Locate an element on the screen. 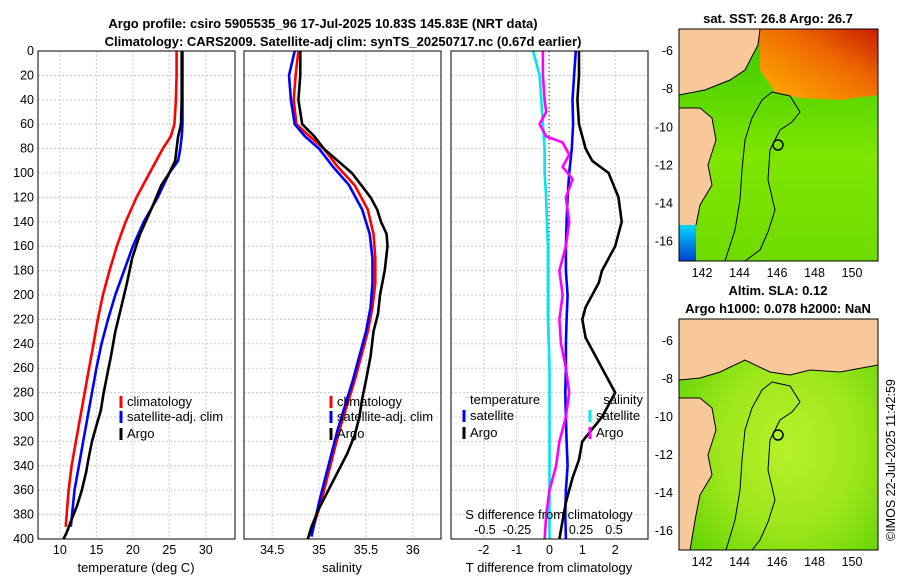  depth-tick-label: 20 is located at coordinates (27, 75).